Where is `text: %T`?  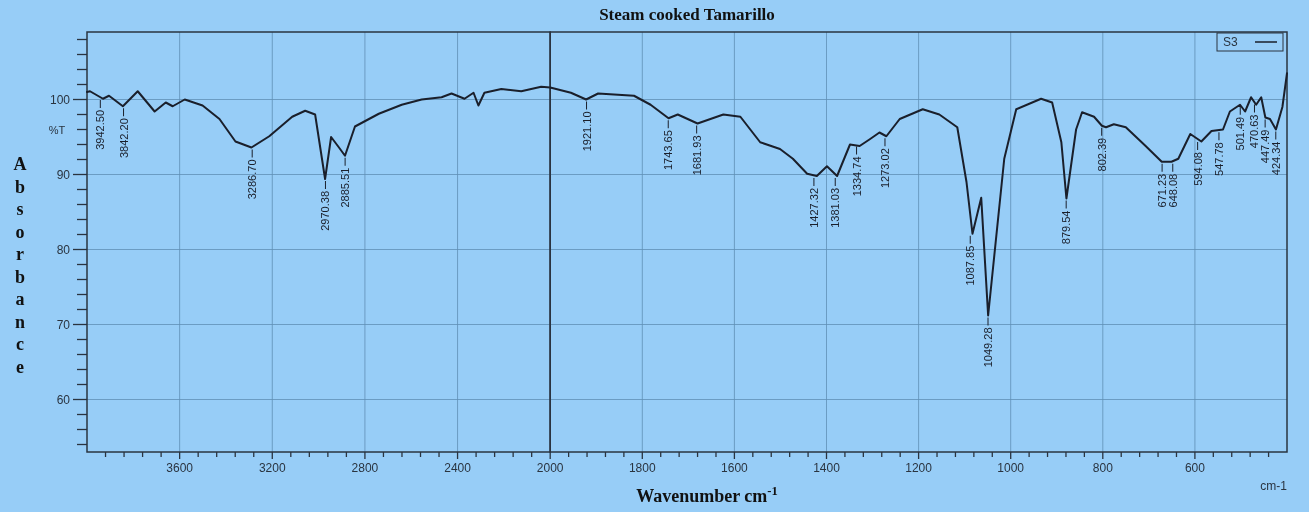 text: %T is located at coordinates (57, 129).